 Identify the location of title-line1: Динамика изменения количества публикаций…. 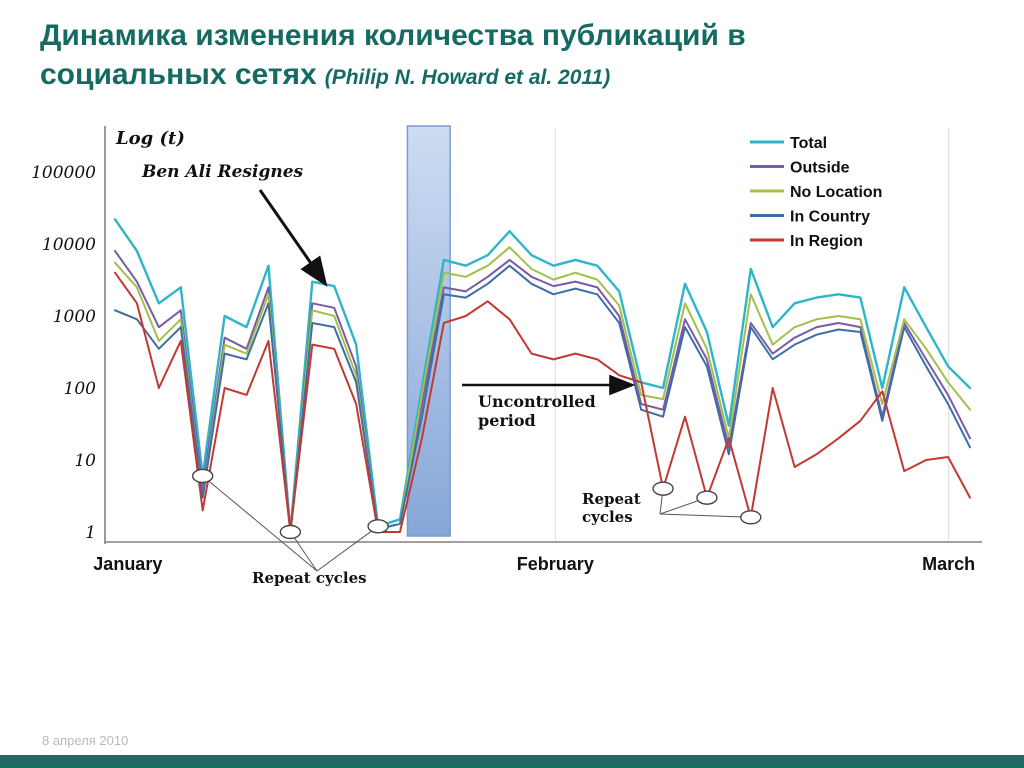
(393, 35).